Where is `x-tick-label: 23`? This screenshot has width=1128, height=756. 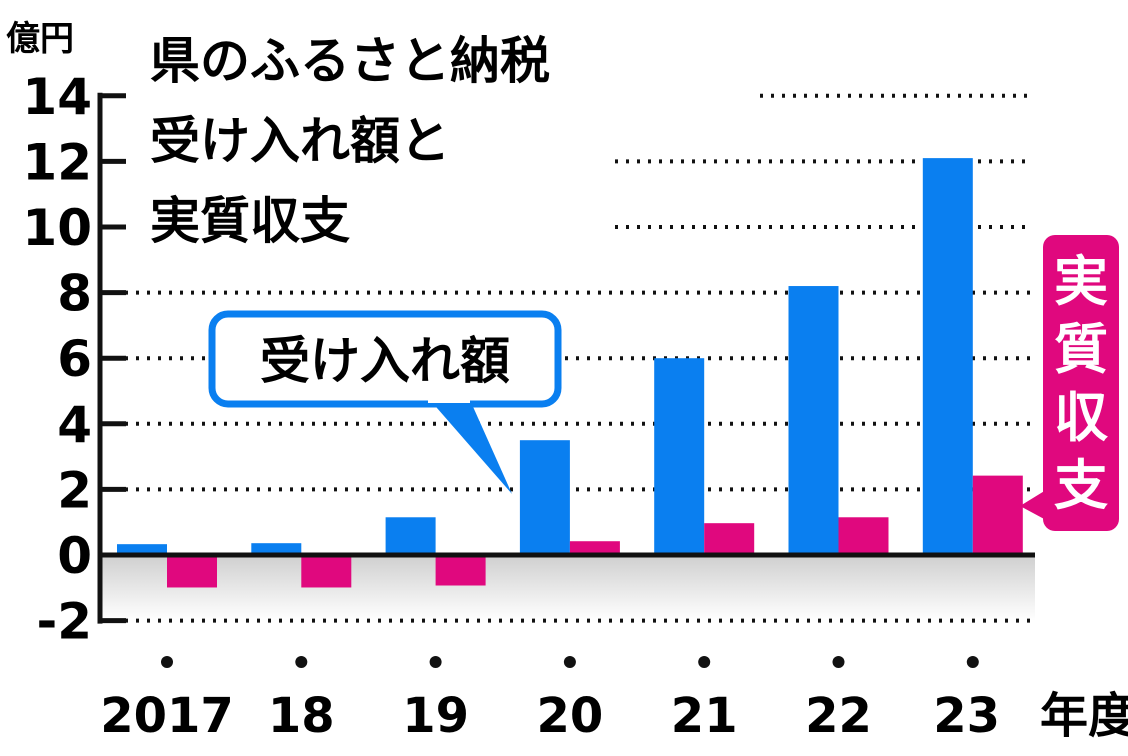
x-tick-label: 23 is located at coordinates (966, 716).